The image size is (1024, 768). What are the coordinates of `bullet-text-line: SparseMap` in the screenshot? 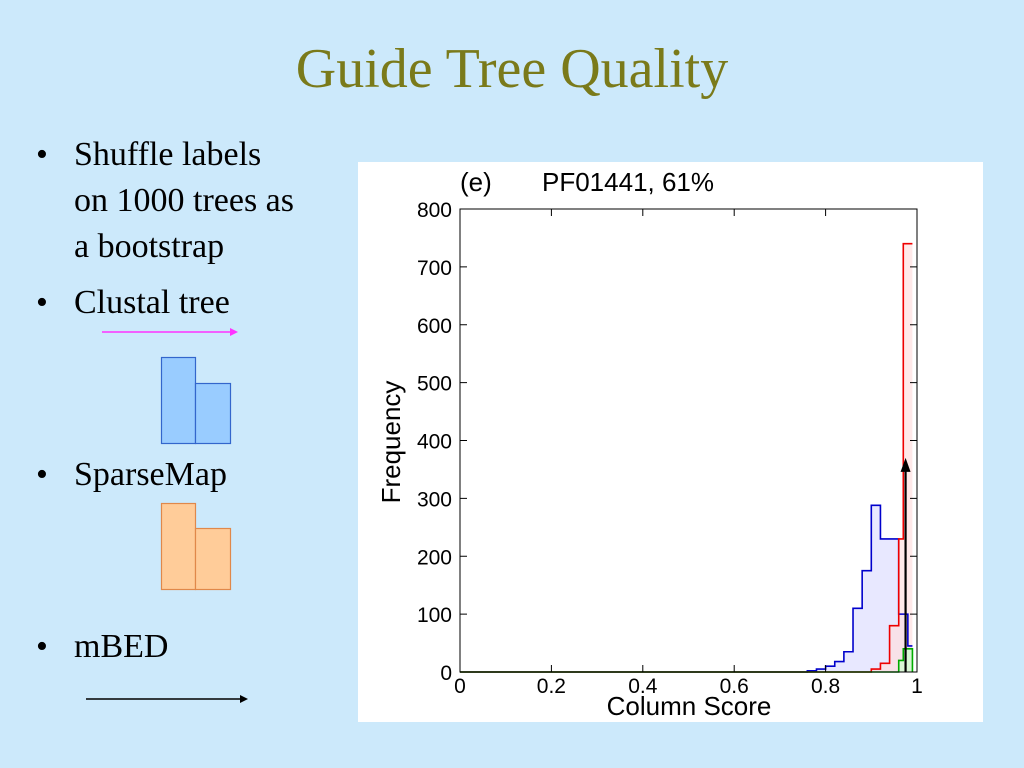 It's located at (150, 474).